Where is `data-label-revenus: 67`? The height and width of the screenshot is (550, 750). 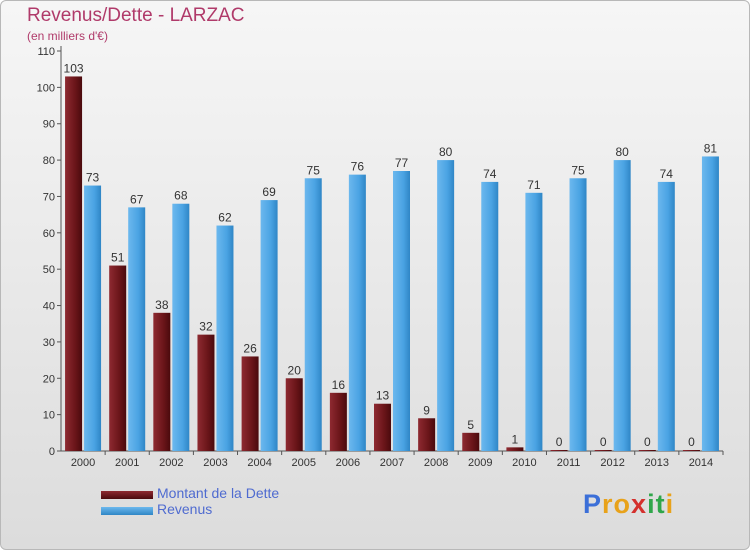 data-label-revenus: 67 is located at coordinates (137, 199).